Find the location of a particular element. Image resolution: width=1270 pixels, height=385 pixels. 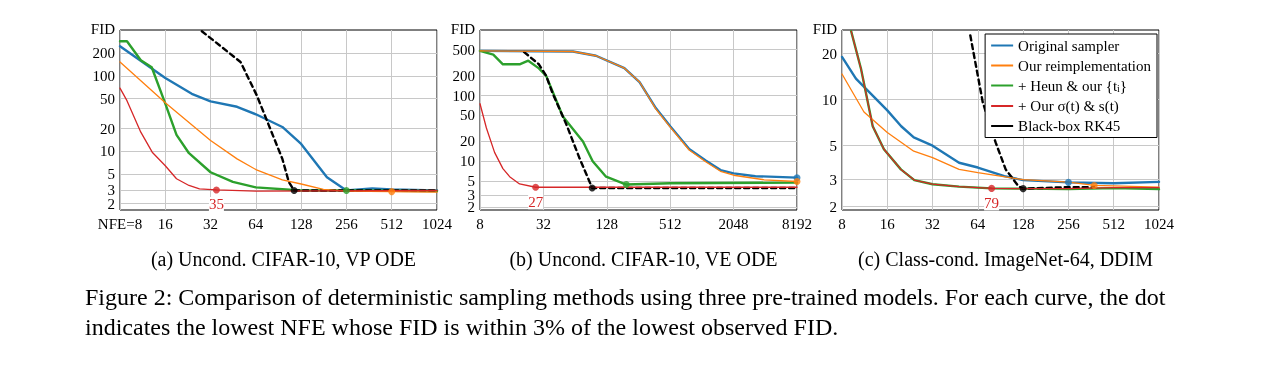

legend-label: Black-box RK45 is located at coordinates (1069, 126).